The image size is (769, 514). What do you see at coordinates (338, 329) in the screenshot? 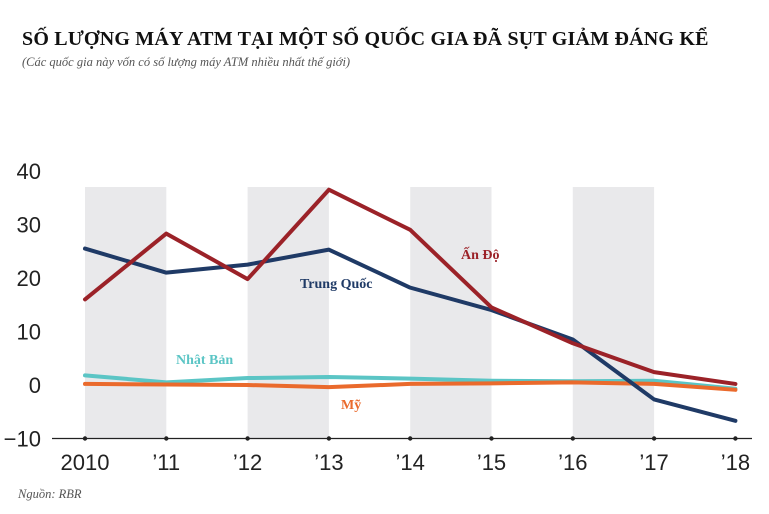
I see `series-labels: Ấn Độ Trung Quốc Nhật Bản Mỹ` at bounding box center [338, 329].